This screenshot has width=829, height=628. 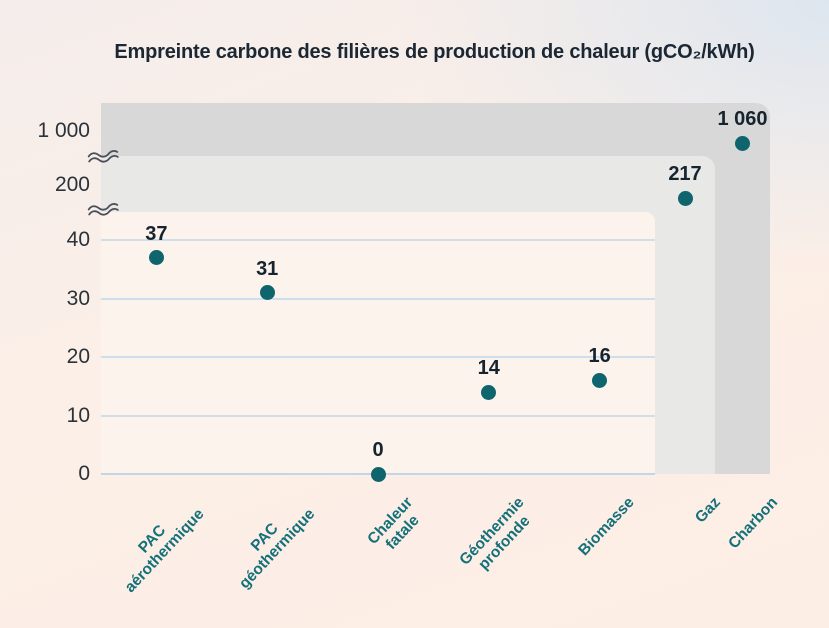 I want to click on category-label-line: Biomasse, so click(x=607, y=527).